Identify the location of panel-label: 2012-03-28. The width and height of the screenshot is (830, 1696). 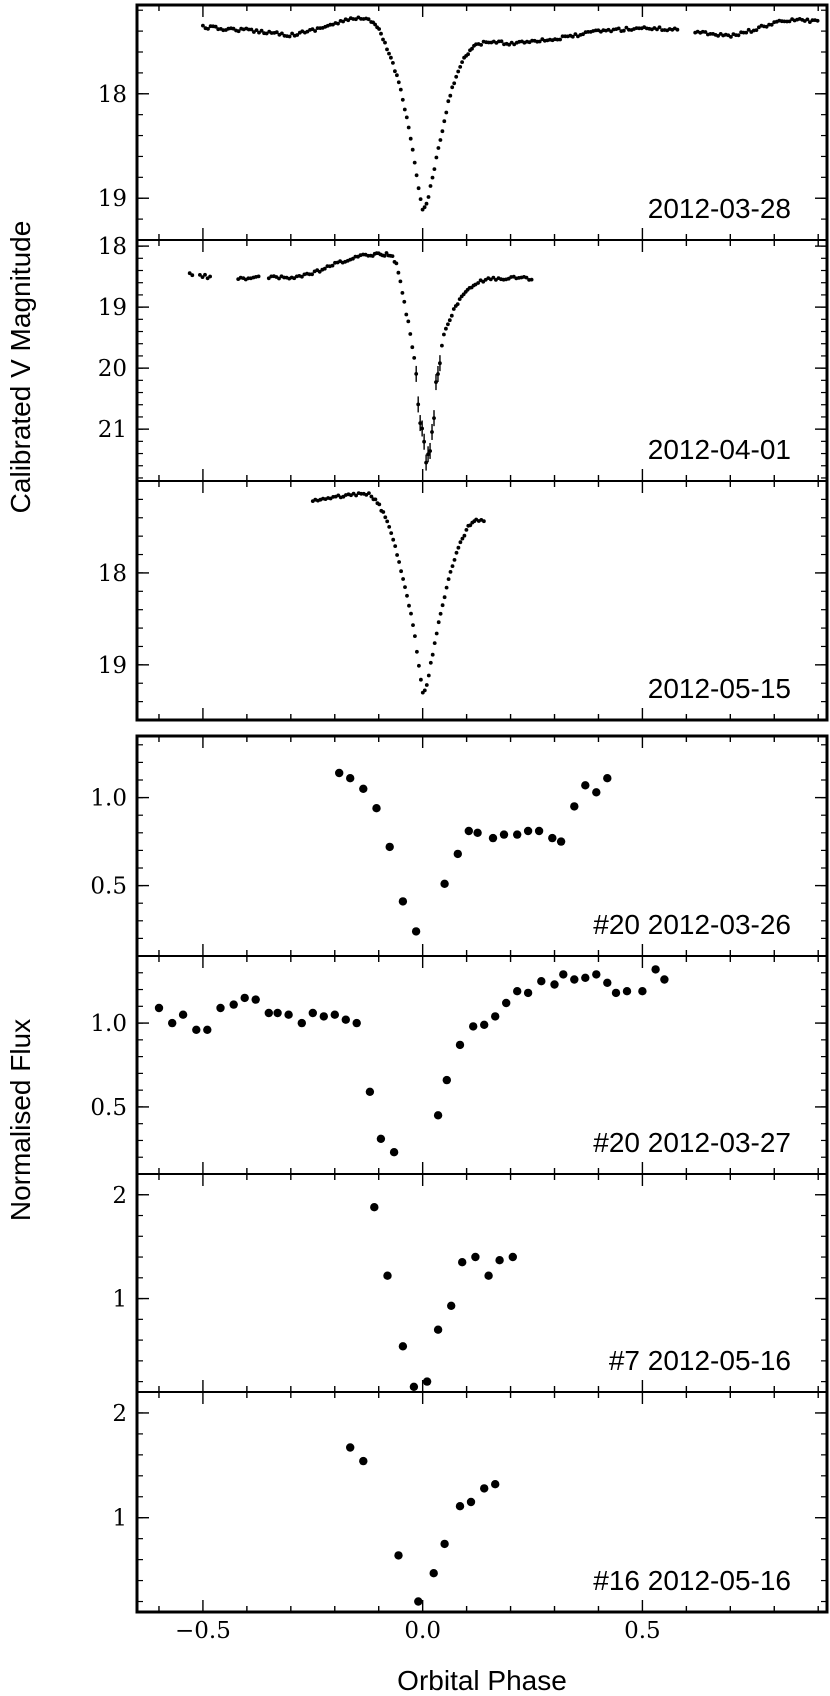
(719, 208).